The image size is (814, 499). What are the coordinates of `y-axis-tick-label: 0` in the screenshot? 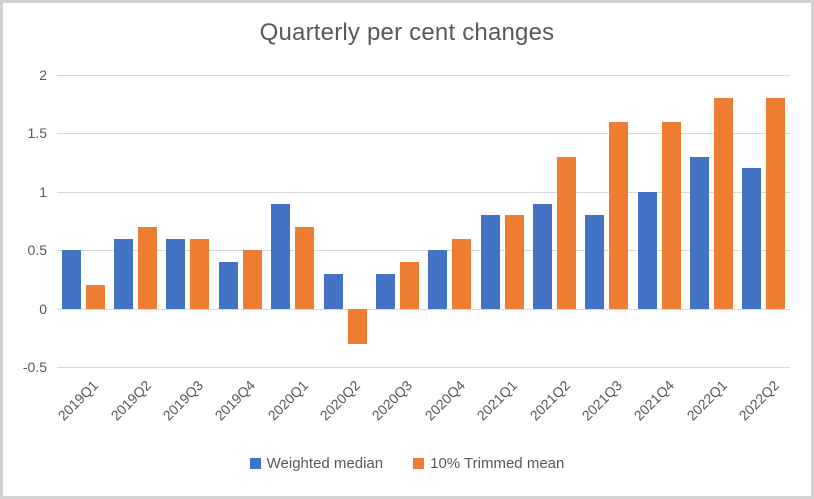 It's located at (43, 309).